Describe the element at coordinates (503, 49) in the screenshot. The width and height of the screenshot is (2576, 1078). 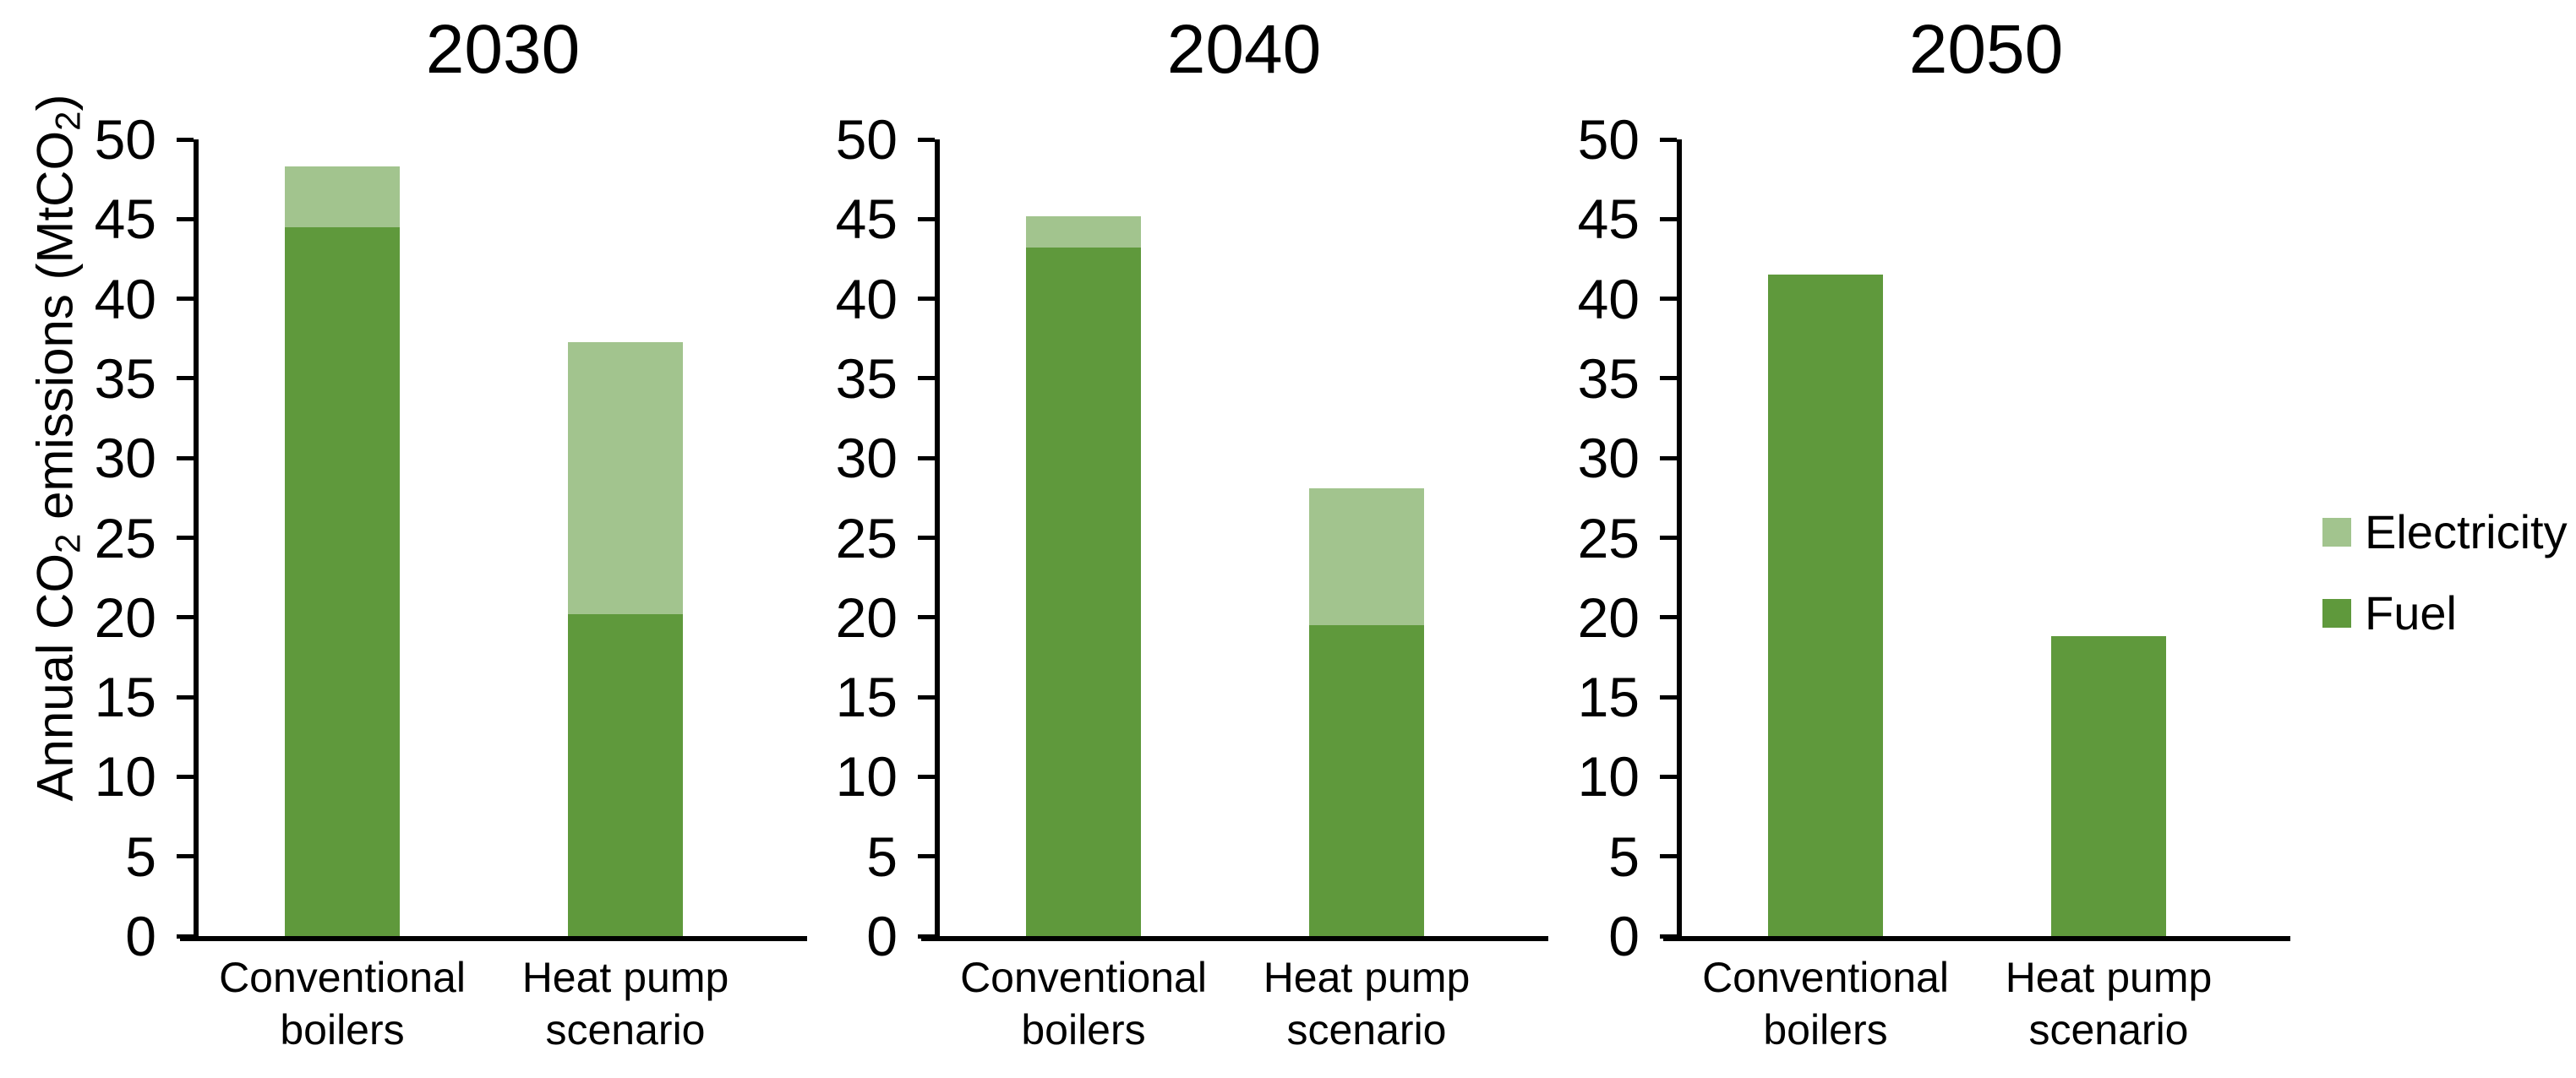
I see `chart-title-2030: 2030` at that location.